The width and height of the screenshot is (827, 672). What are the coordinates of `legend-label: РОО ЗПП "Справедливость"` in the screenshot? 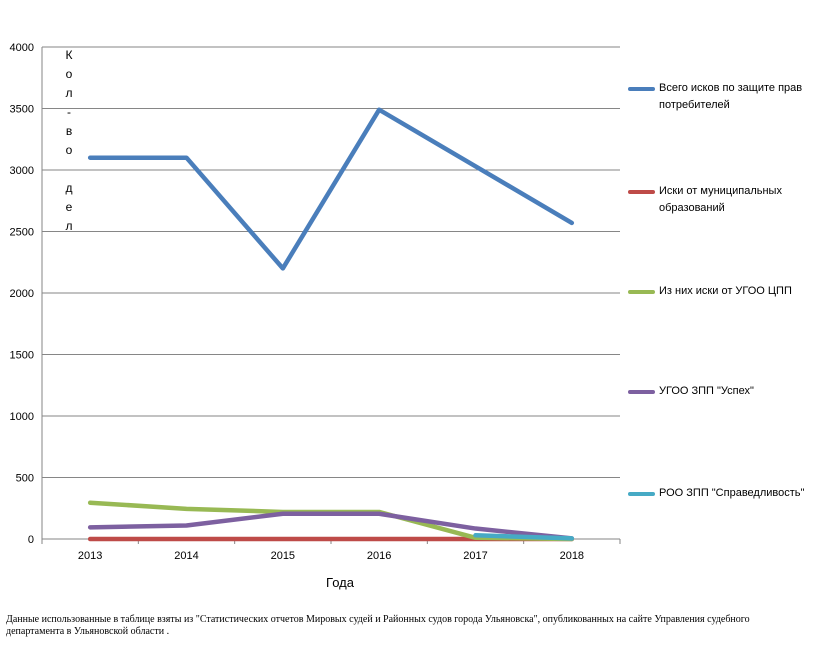 It's located at (732, 493).